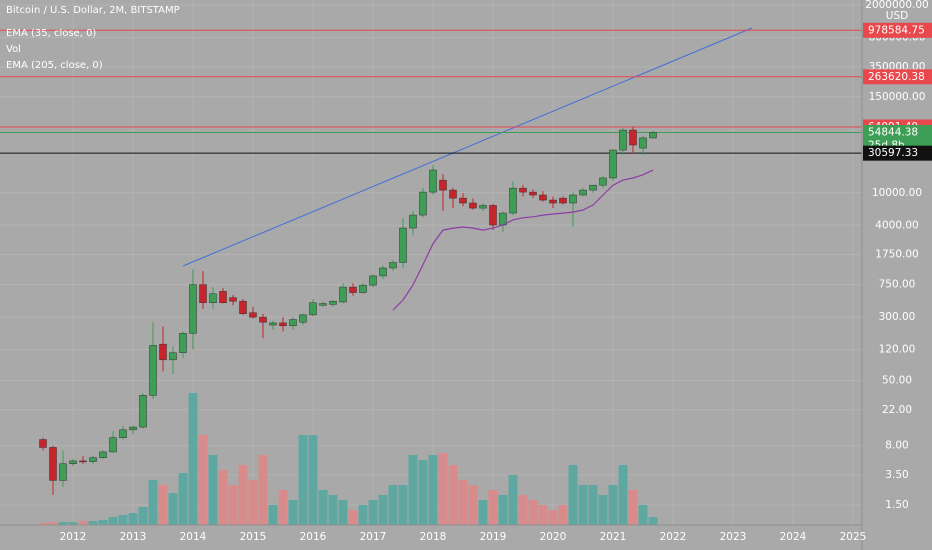 The image size is (932, 550). What do you see at coordinates (896, 5) in the screenshot?
I see `y-tick-label: 2000000.00` at bounding box center [896, 5].